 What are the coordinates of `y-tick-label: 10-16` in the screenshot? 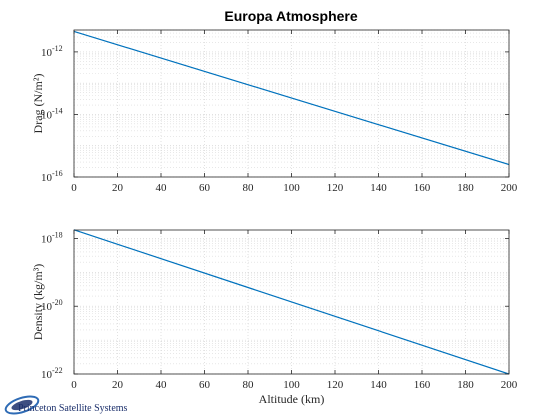 It's located at (52, 176).